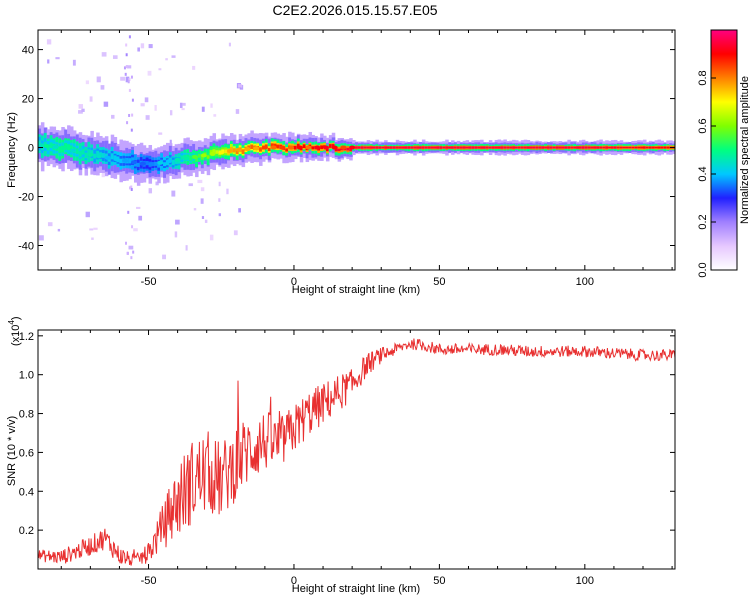 This screenshot has width=750, height=600. Describe the element at coordinates (724, 150) in the screenshot. I see `colorbar-gradient` at that location.